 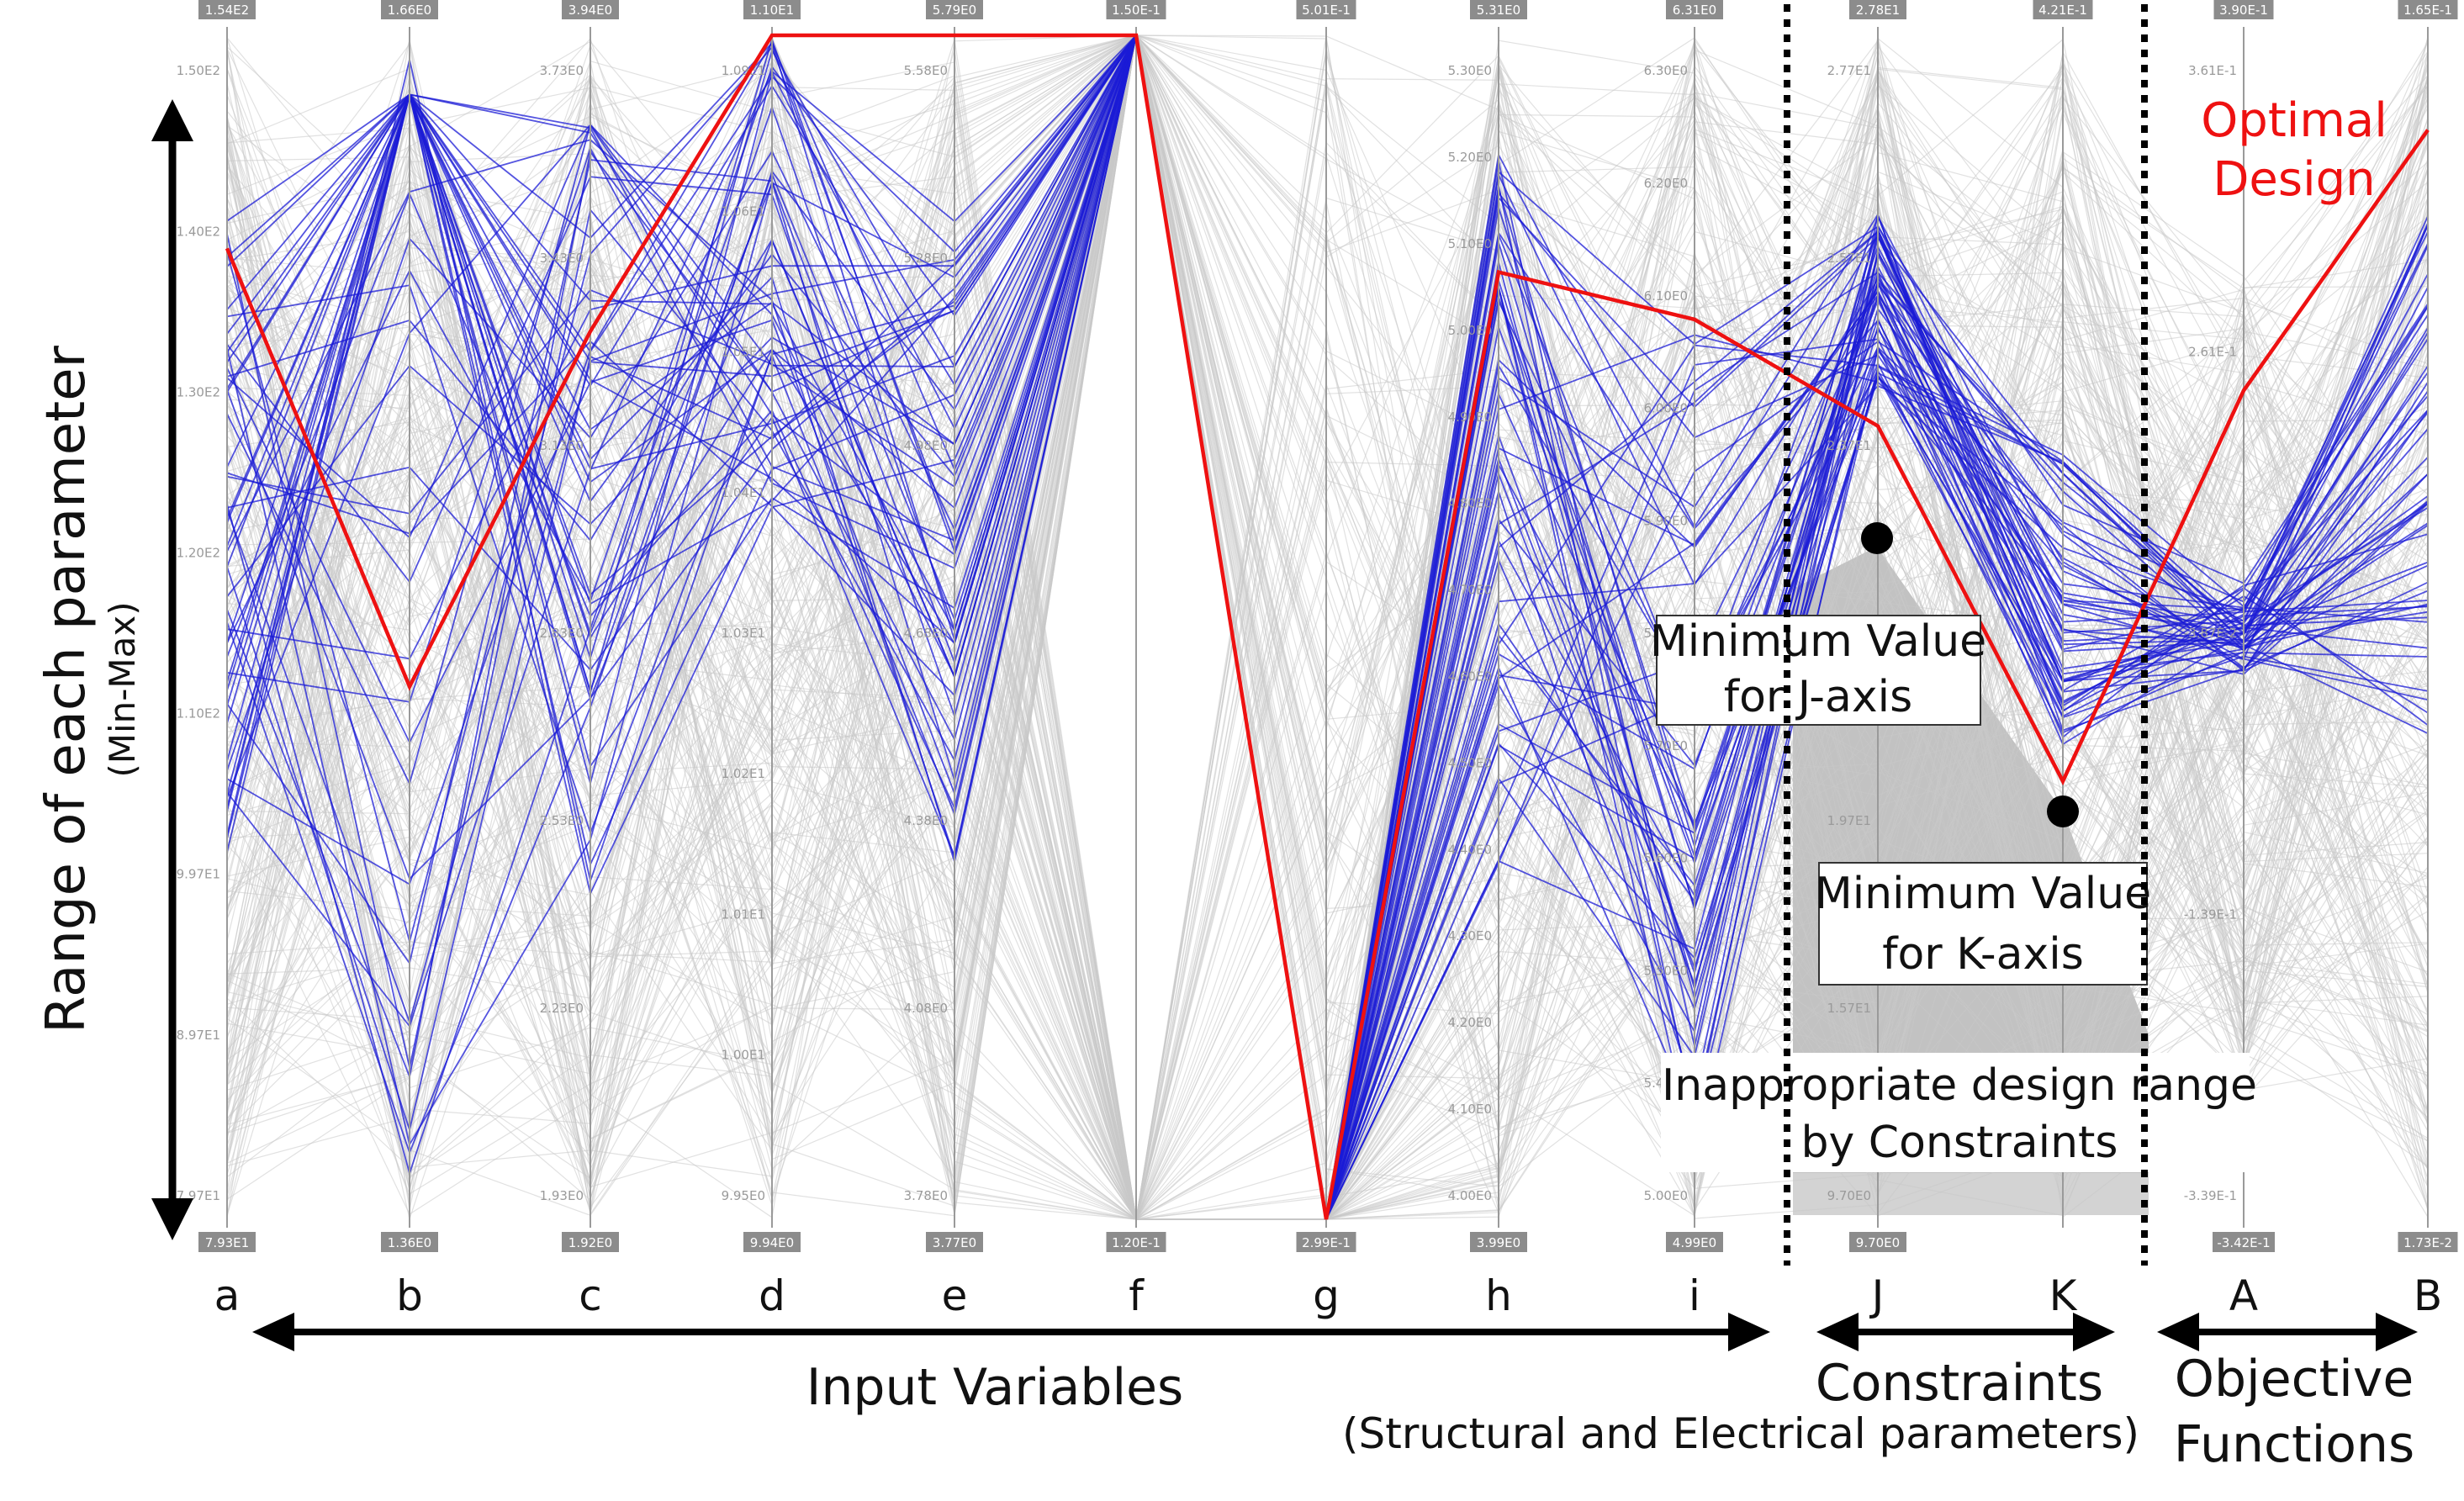 What do you see at coordinates (926, 446) in the screenshot?
I see `tick-label-e: 4.98E0` at bounding box center [926, 446].